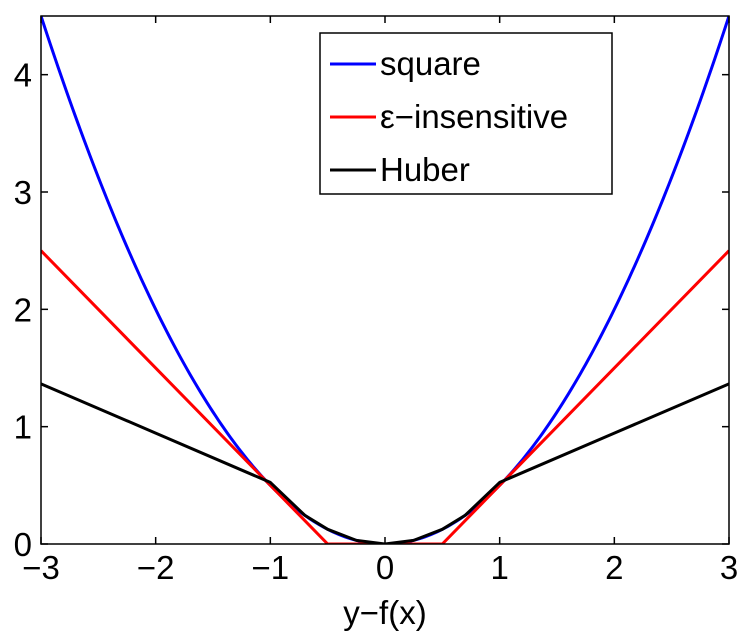 This screenshot has height=640, width=746. I want to click on y-tick-label: 3, so click(23, 192).